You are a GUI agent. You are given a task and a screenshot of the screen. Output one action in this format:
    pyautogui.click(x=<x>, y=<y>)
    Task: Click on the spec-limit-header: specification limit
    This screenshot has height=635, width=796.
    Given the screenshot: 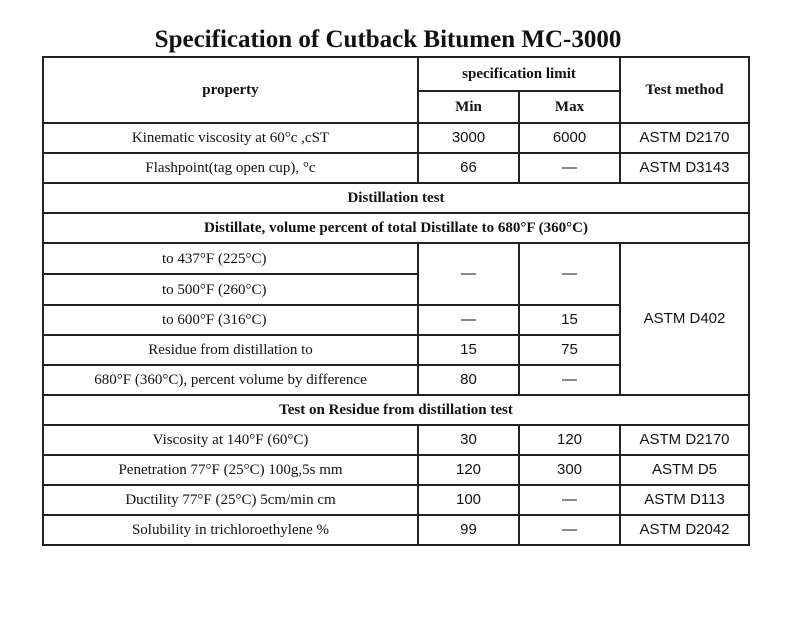 What is the action you would take?
    pyautogui.click(x=519, y=74)
    